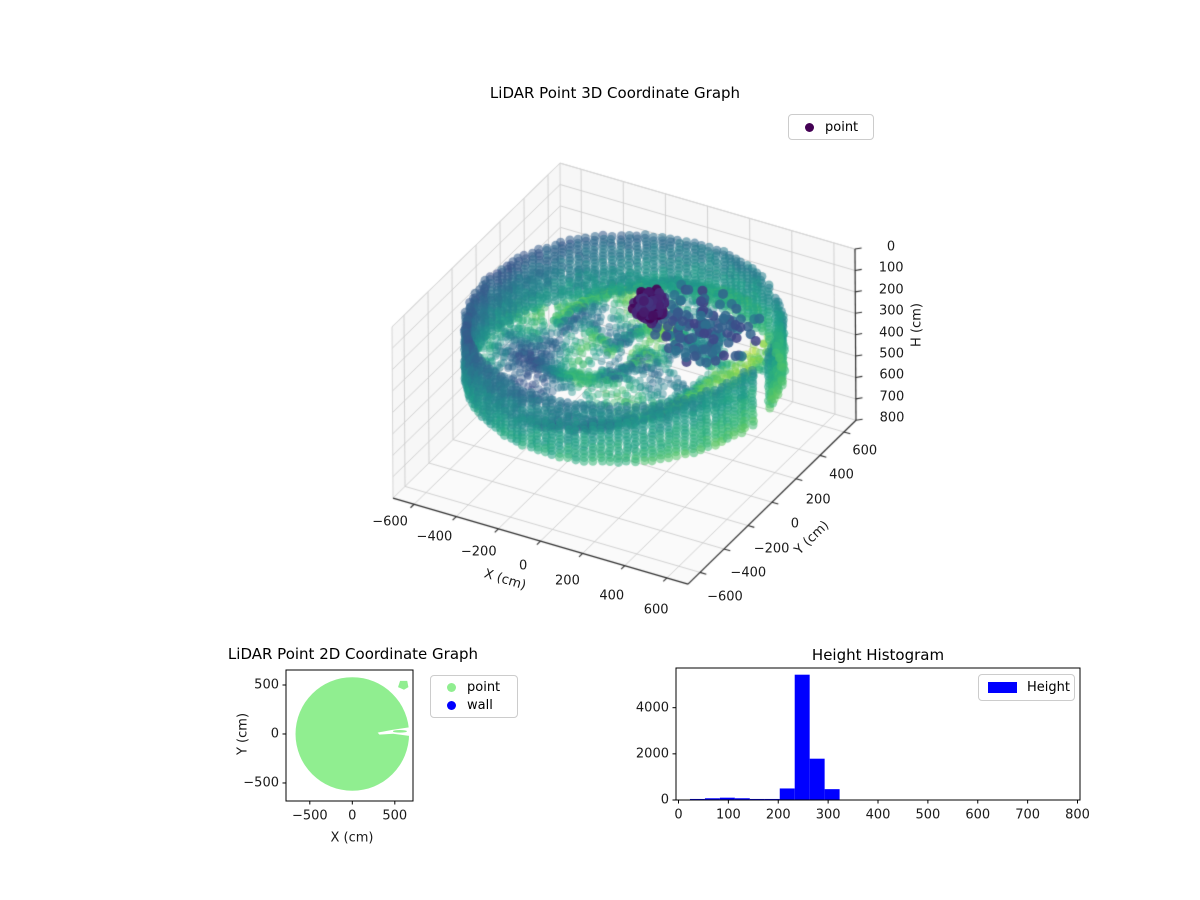  Describe the element at coordinates (892, 354) in the screenshot. I see `h-tick-label-3d: 500` at that location.